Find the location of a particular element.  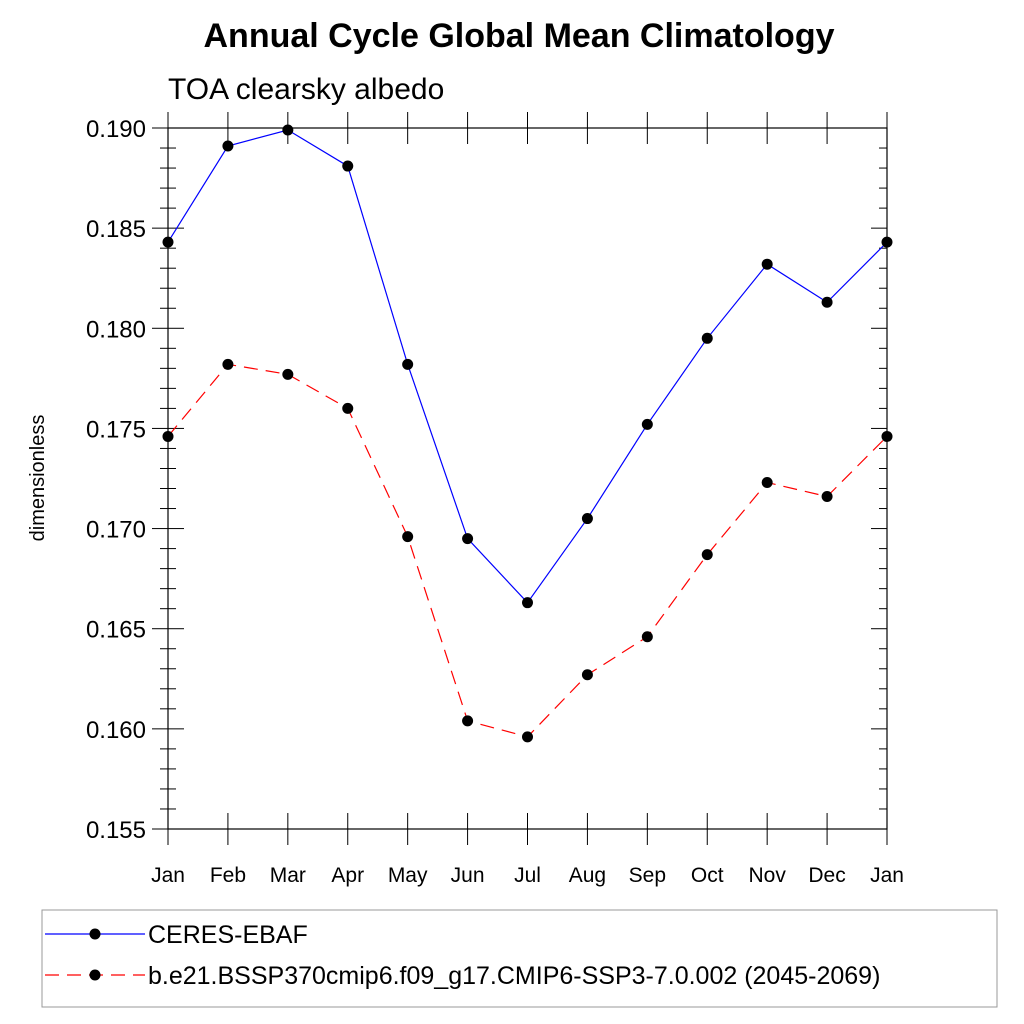

x-tick-label: Jul is located at coordinates (527, 875).